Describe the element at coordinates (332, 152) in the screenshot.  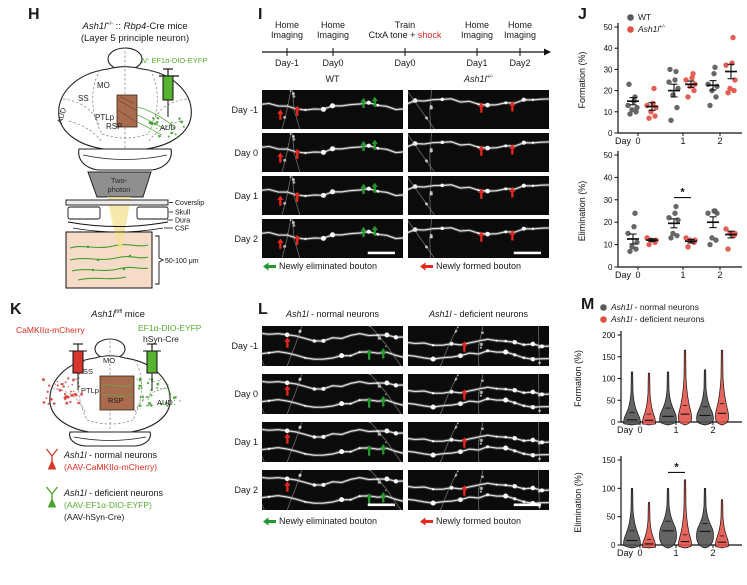
I see `microscopy-wt-day0` at that location.